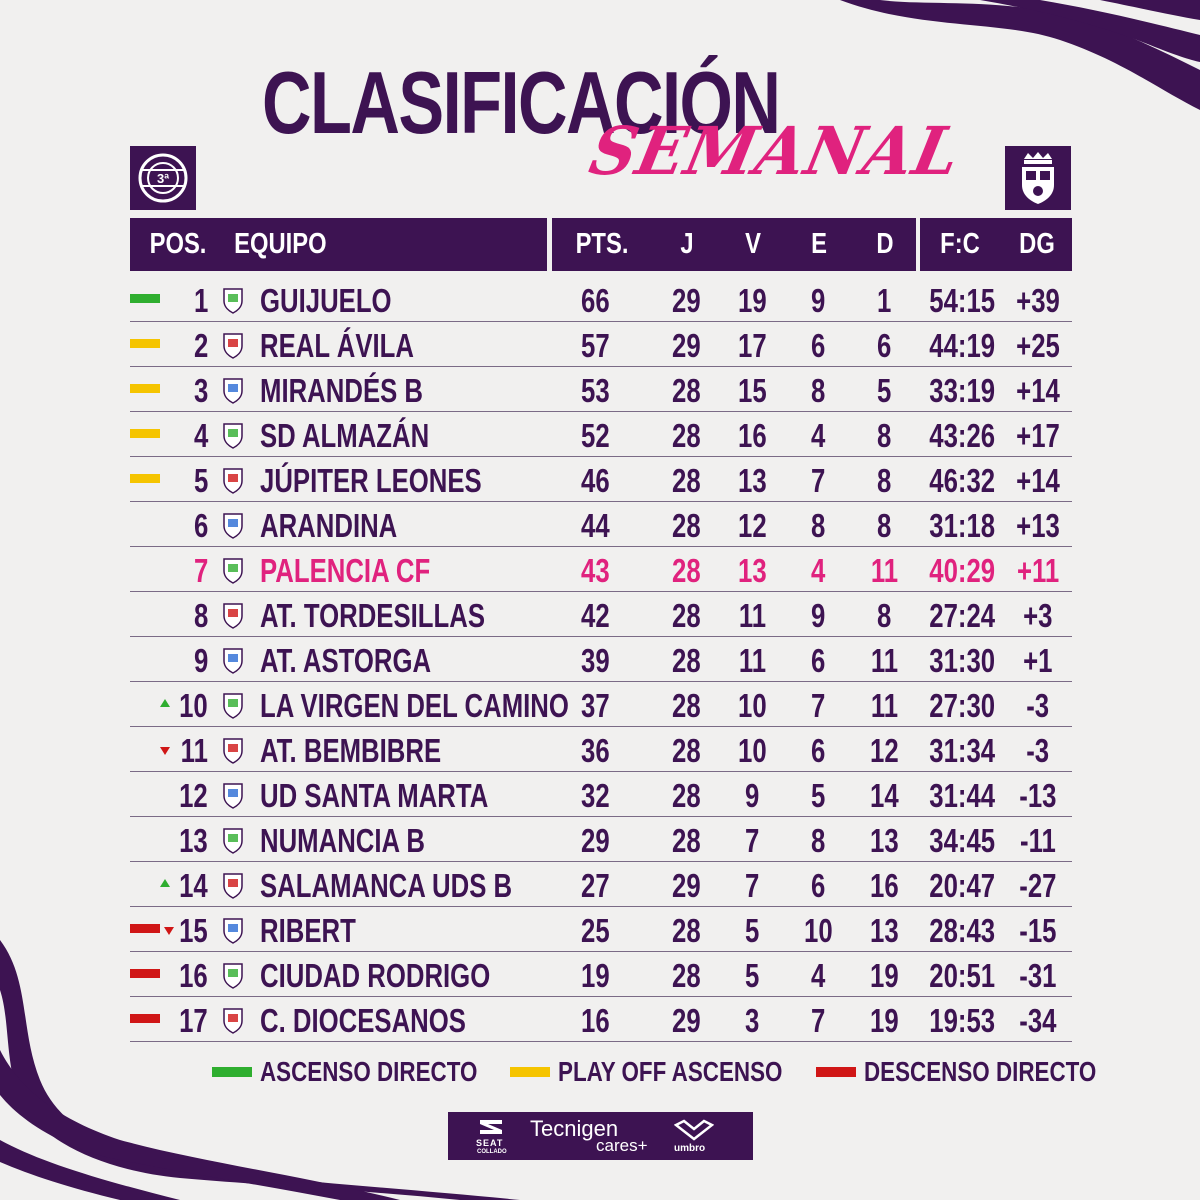 Image resolution: width=1200 pixels, height=1200 pixels. What do you see at coordinates (200, 525) in the screenshot?
I see `row-position-text: 6` at bounding box center [200, 525].